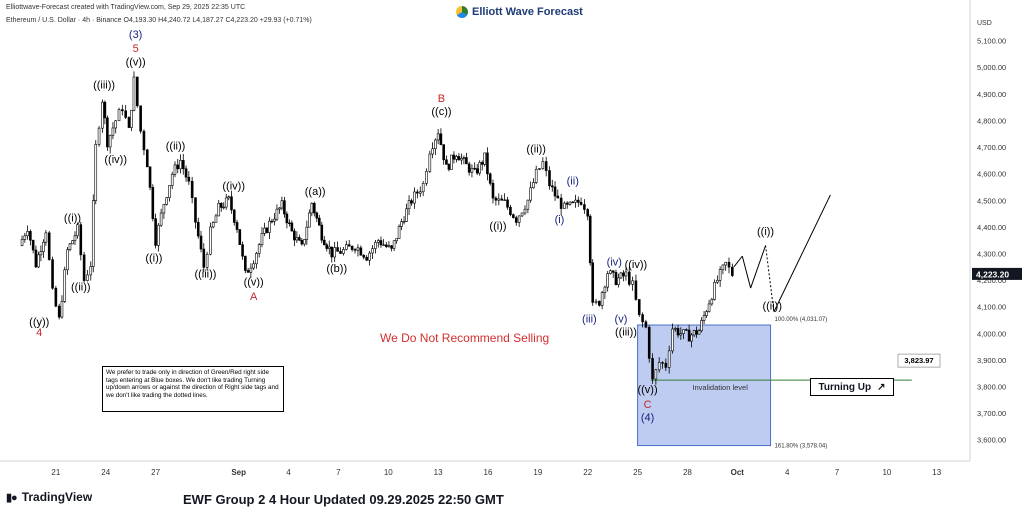 The height and width of the screenshot is (515, 1024). What do you see at coordinates (81, 288) in the screenshot?
I see `wave-label: ((ii))` at bounding box center [81, 288].